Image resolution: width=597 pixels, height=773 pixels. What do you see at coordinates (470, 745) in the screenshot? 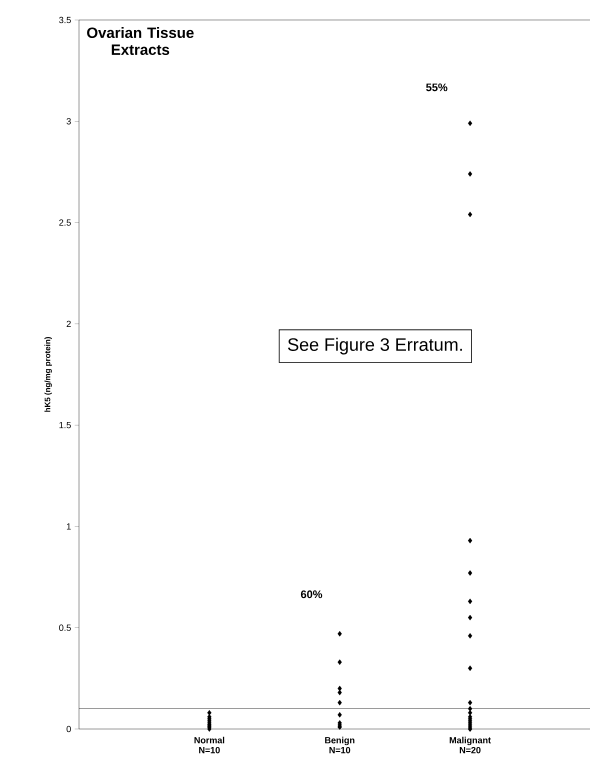
I see `x-tick-label: Malignant N=20` at bounding box center [470, 745].